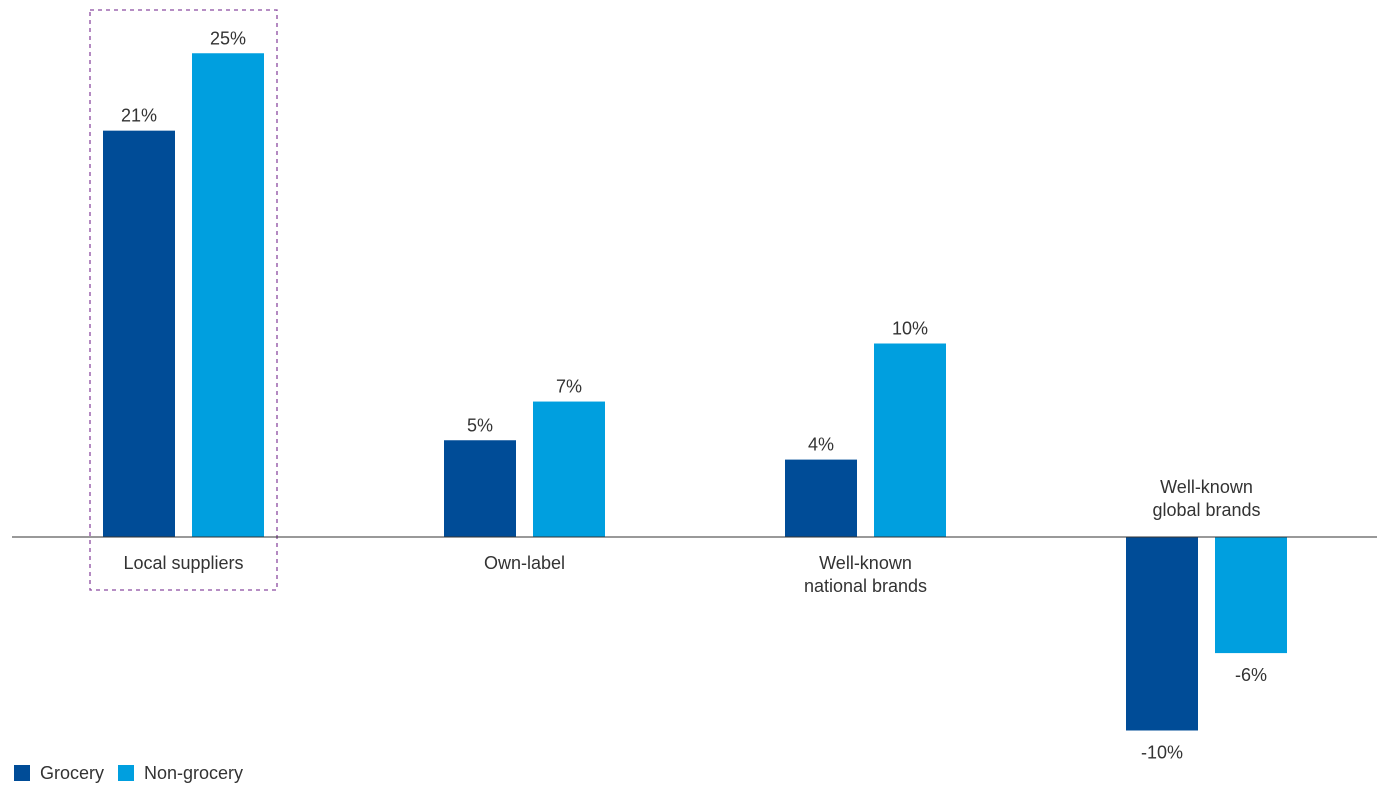  I want to click on data-label-grocery-1: 5%, so click(480, 425).